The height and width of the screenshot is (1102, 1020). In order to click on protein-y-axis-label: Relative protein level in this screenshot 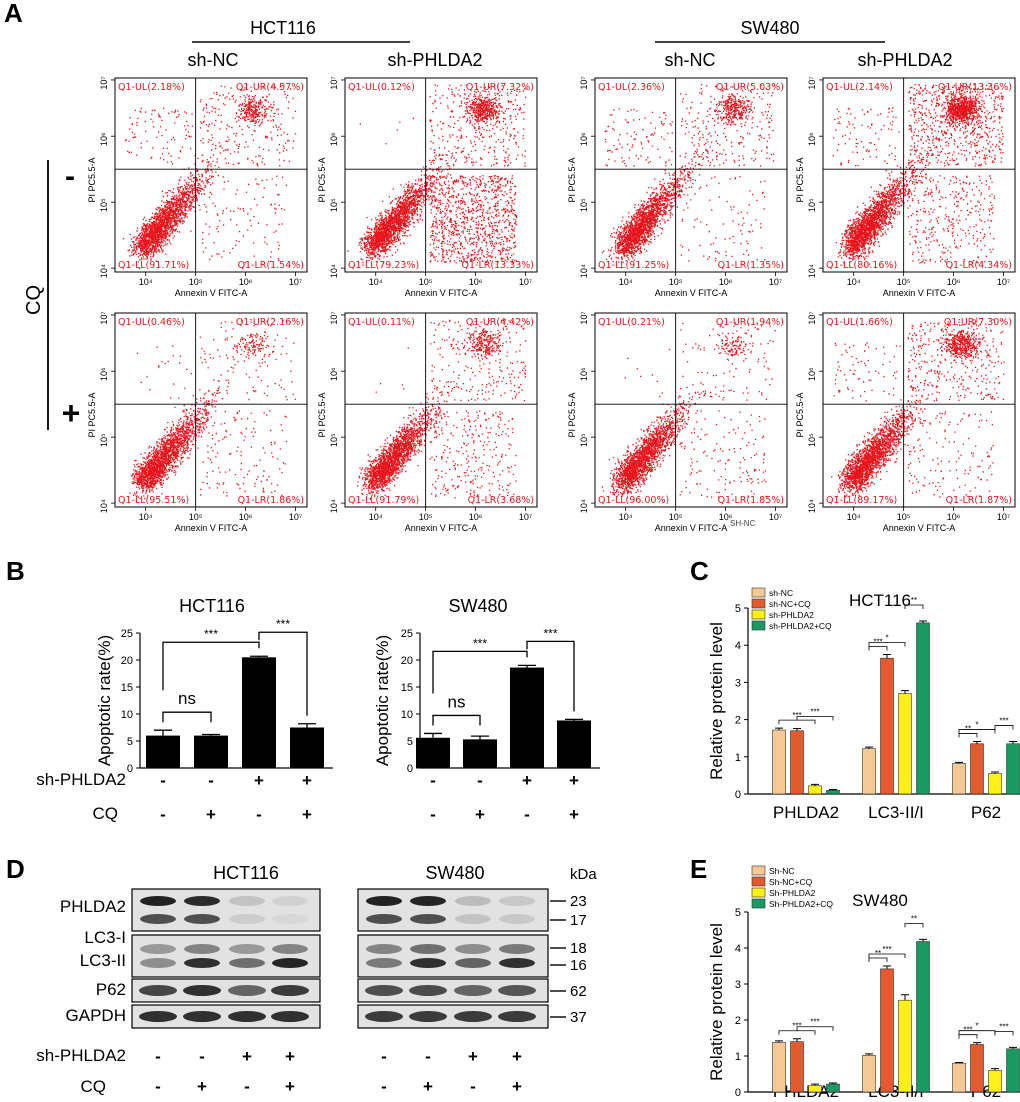, I will do `click(716, 1002)`.